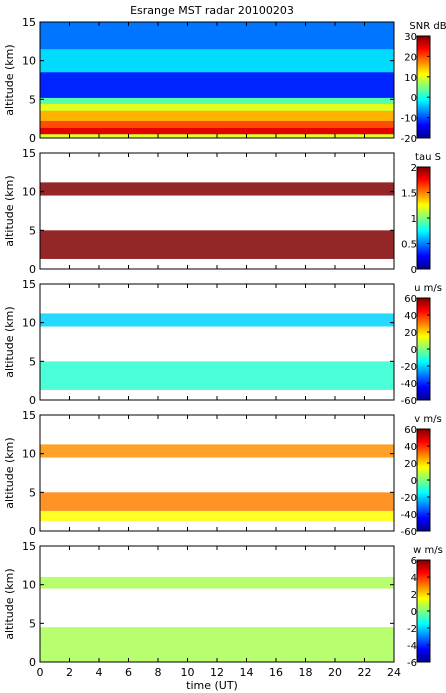 The image size is (446, 693). Describe the element at coordinates (99, 672) in the screenshot. I see `x-tick-label: 4` at that location.